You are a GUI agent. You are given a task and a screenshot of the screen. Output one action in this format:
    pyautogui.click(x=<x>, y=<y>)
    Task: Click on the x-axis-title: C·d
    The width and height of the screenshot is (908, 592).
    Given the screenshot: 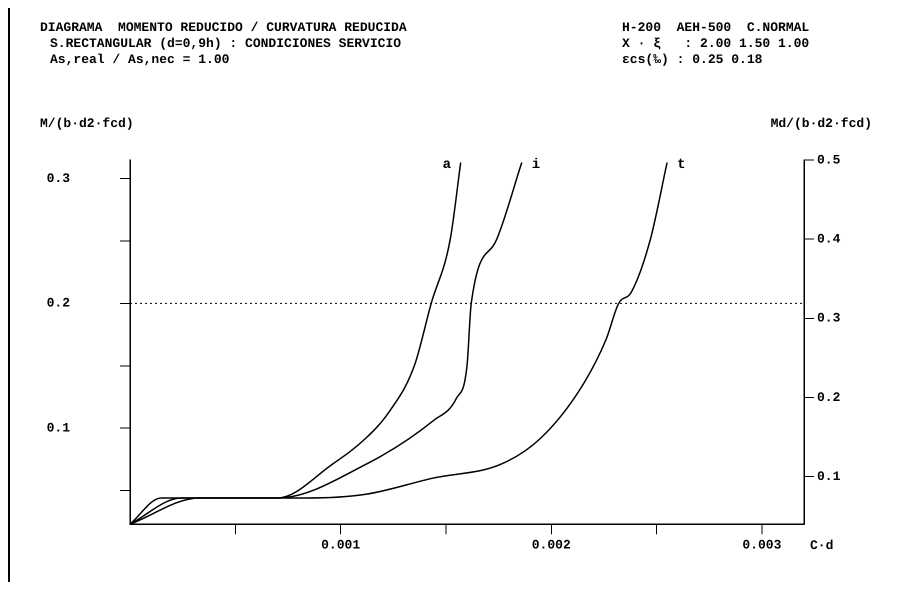 What is the action you would take?
    pyautogui.click(x=822, y=546)
    